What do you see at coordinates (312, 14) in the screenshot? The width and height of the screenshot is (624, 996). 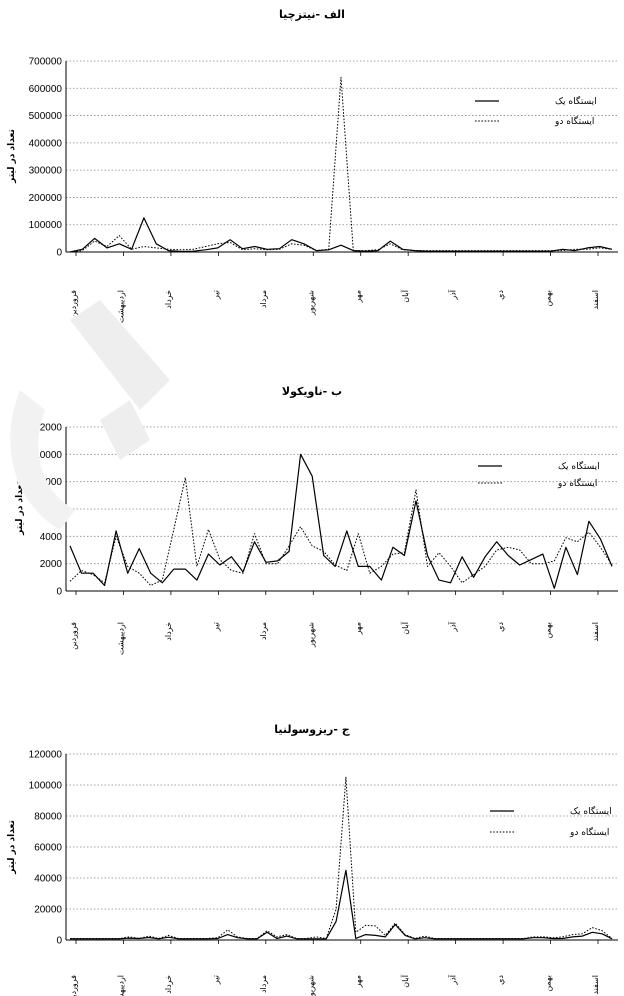 I see `chart-title: الف -نيتزچيا` at bounding box center [312, 14].